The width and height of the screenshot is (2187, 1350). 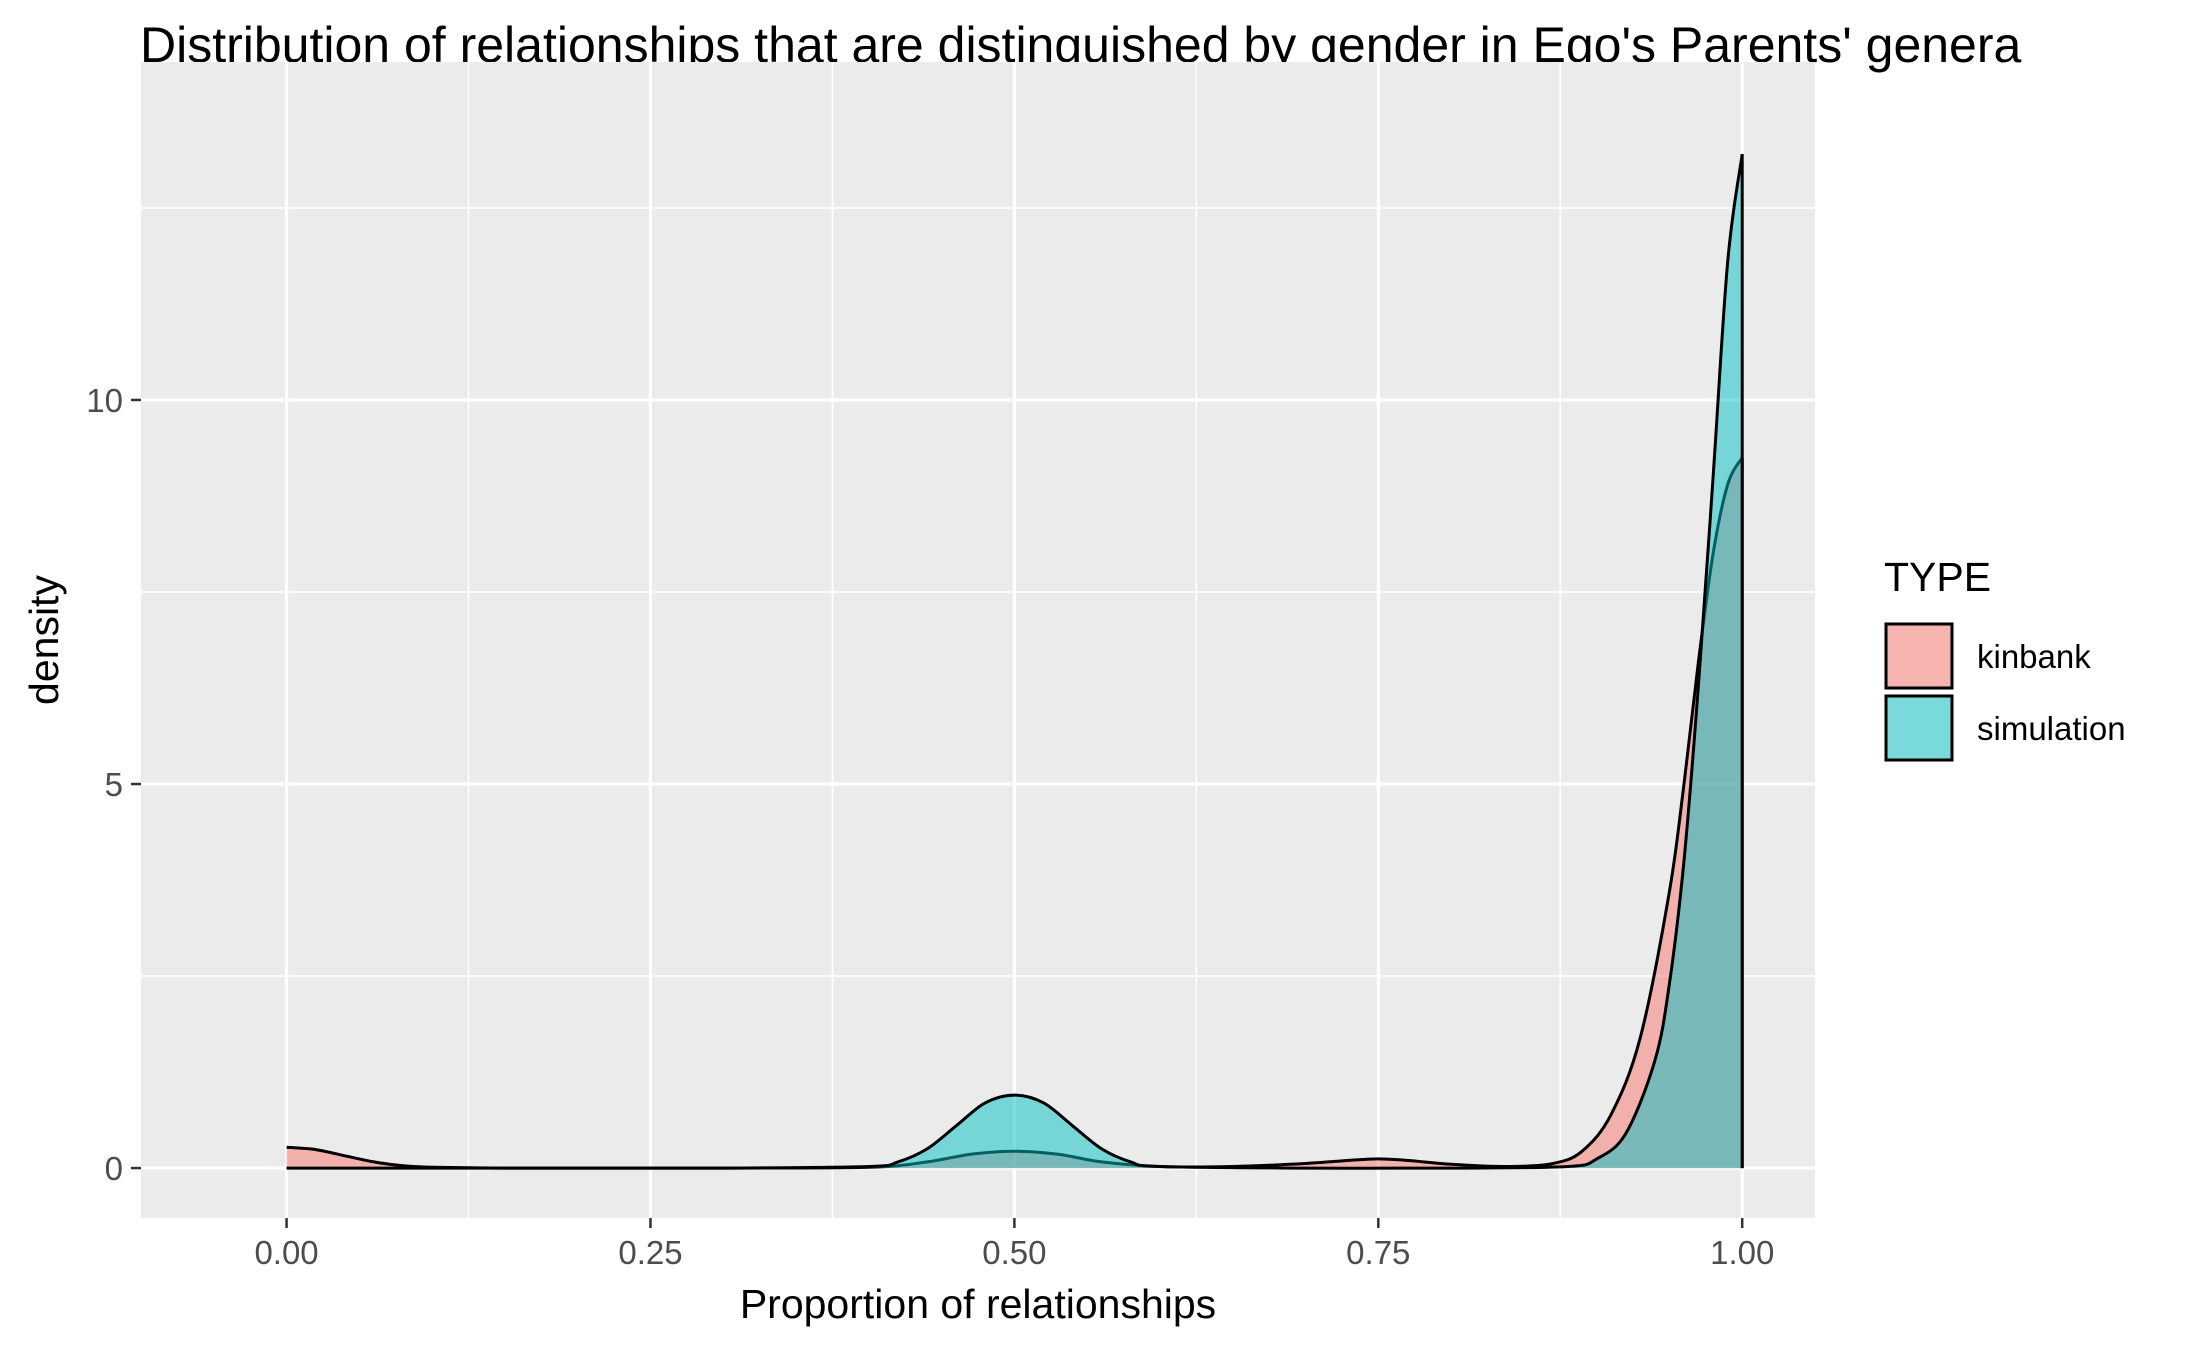 What do you see at coordinates (104, 400) in the screenshot?
I see `y-tick-label: 10` at bounding box center [104, 400].